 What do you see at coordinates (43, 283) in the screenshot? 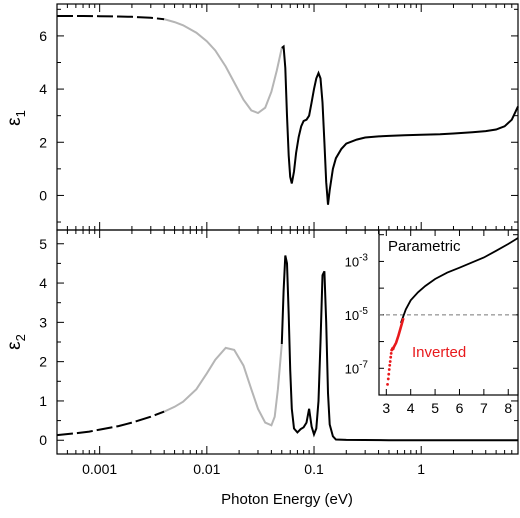
I see `bottom-y-tick-label: 4` at bounding box center [43, 283].